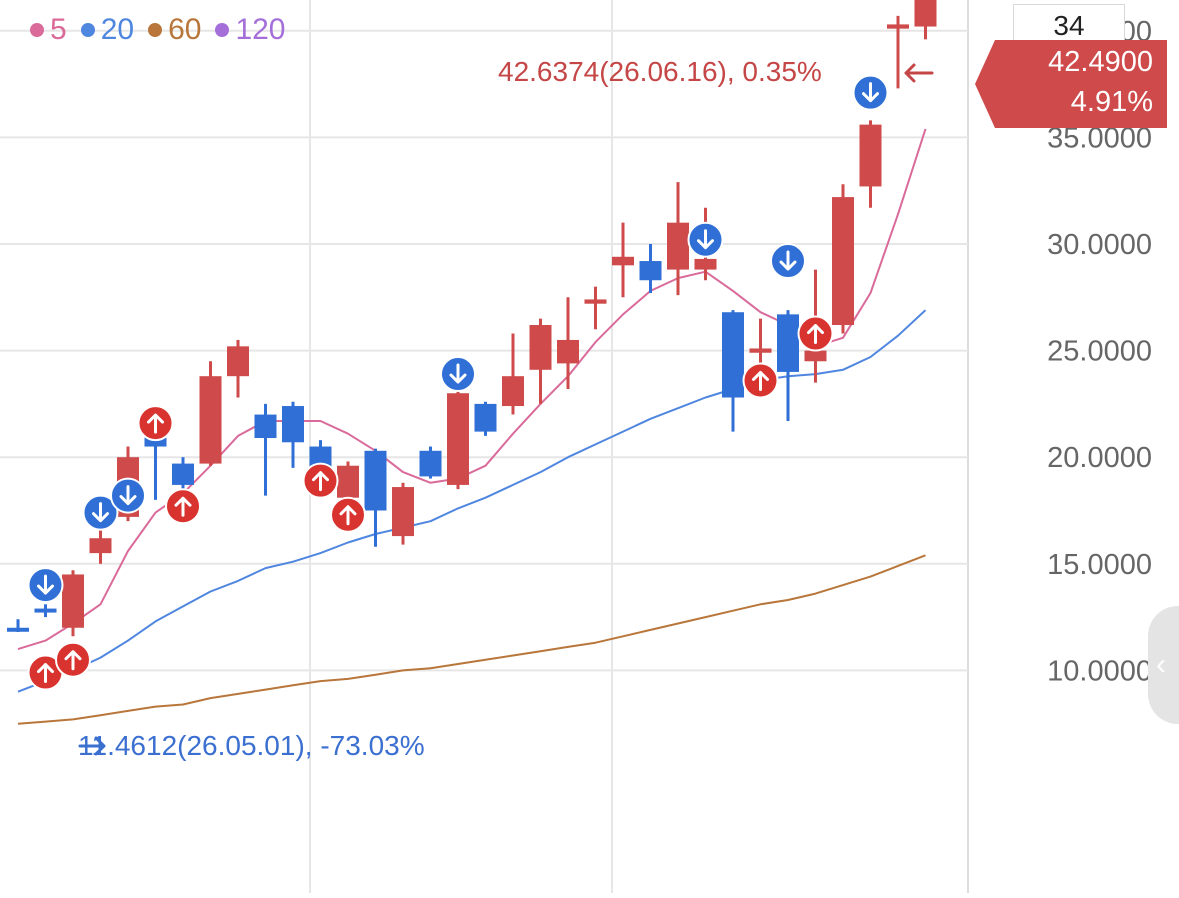 The height and width of the screenshot is (898, 1179). I want to click on ma-legend: 5 20 60 120, so click(158, 30).